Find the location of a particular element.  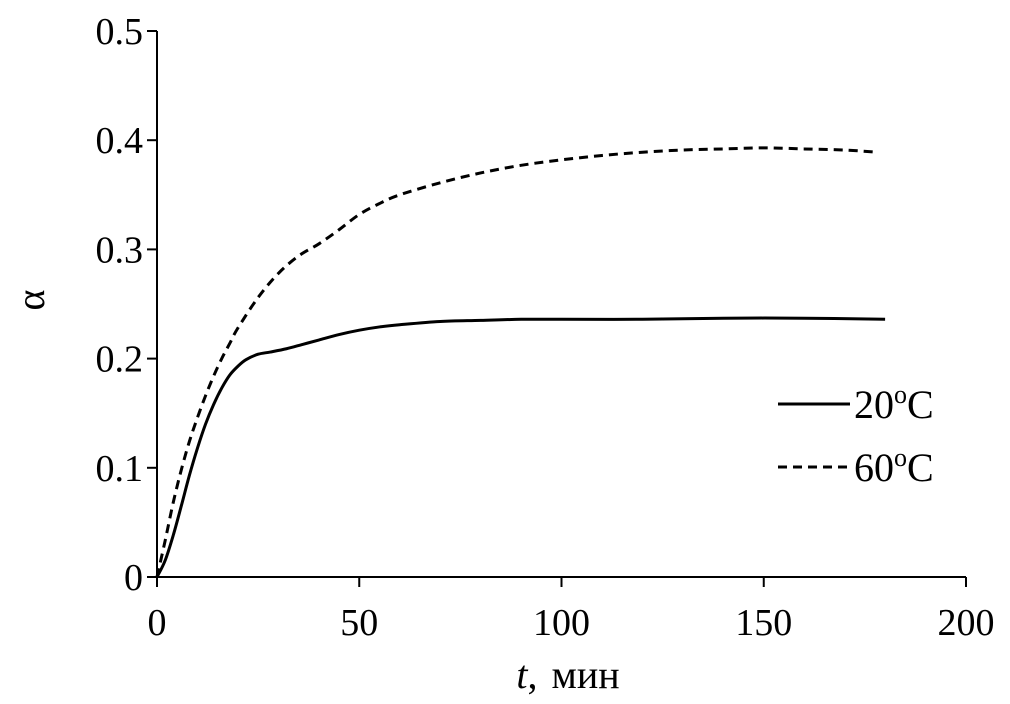

legend: 20oC 60oC is located at coordinates (856, 435).